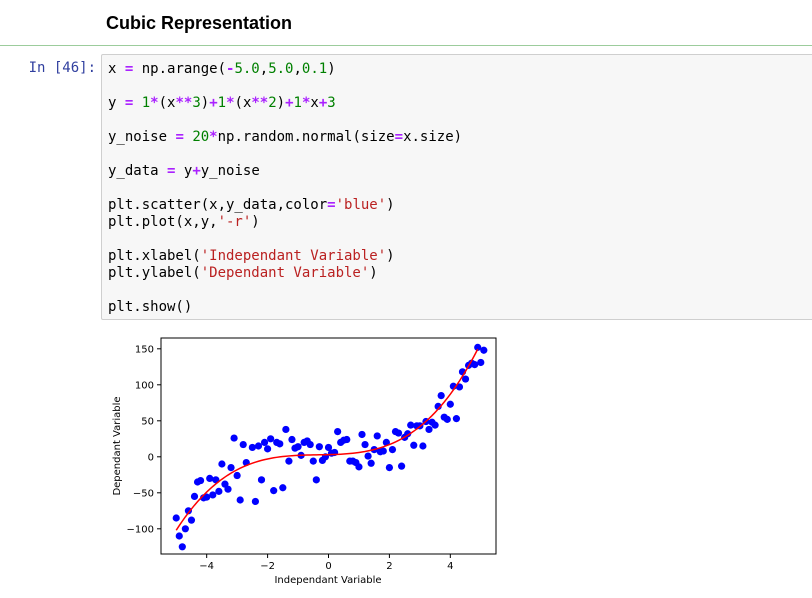 This screenshot has height=598, width=812. Describe the element at coordinates (272, 103) in the screenshot. I see `code-token: 2` at that location.